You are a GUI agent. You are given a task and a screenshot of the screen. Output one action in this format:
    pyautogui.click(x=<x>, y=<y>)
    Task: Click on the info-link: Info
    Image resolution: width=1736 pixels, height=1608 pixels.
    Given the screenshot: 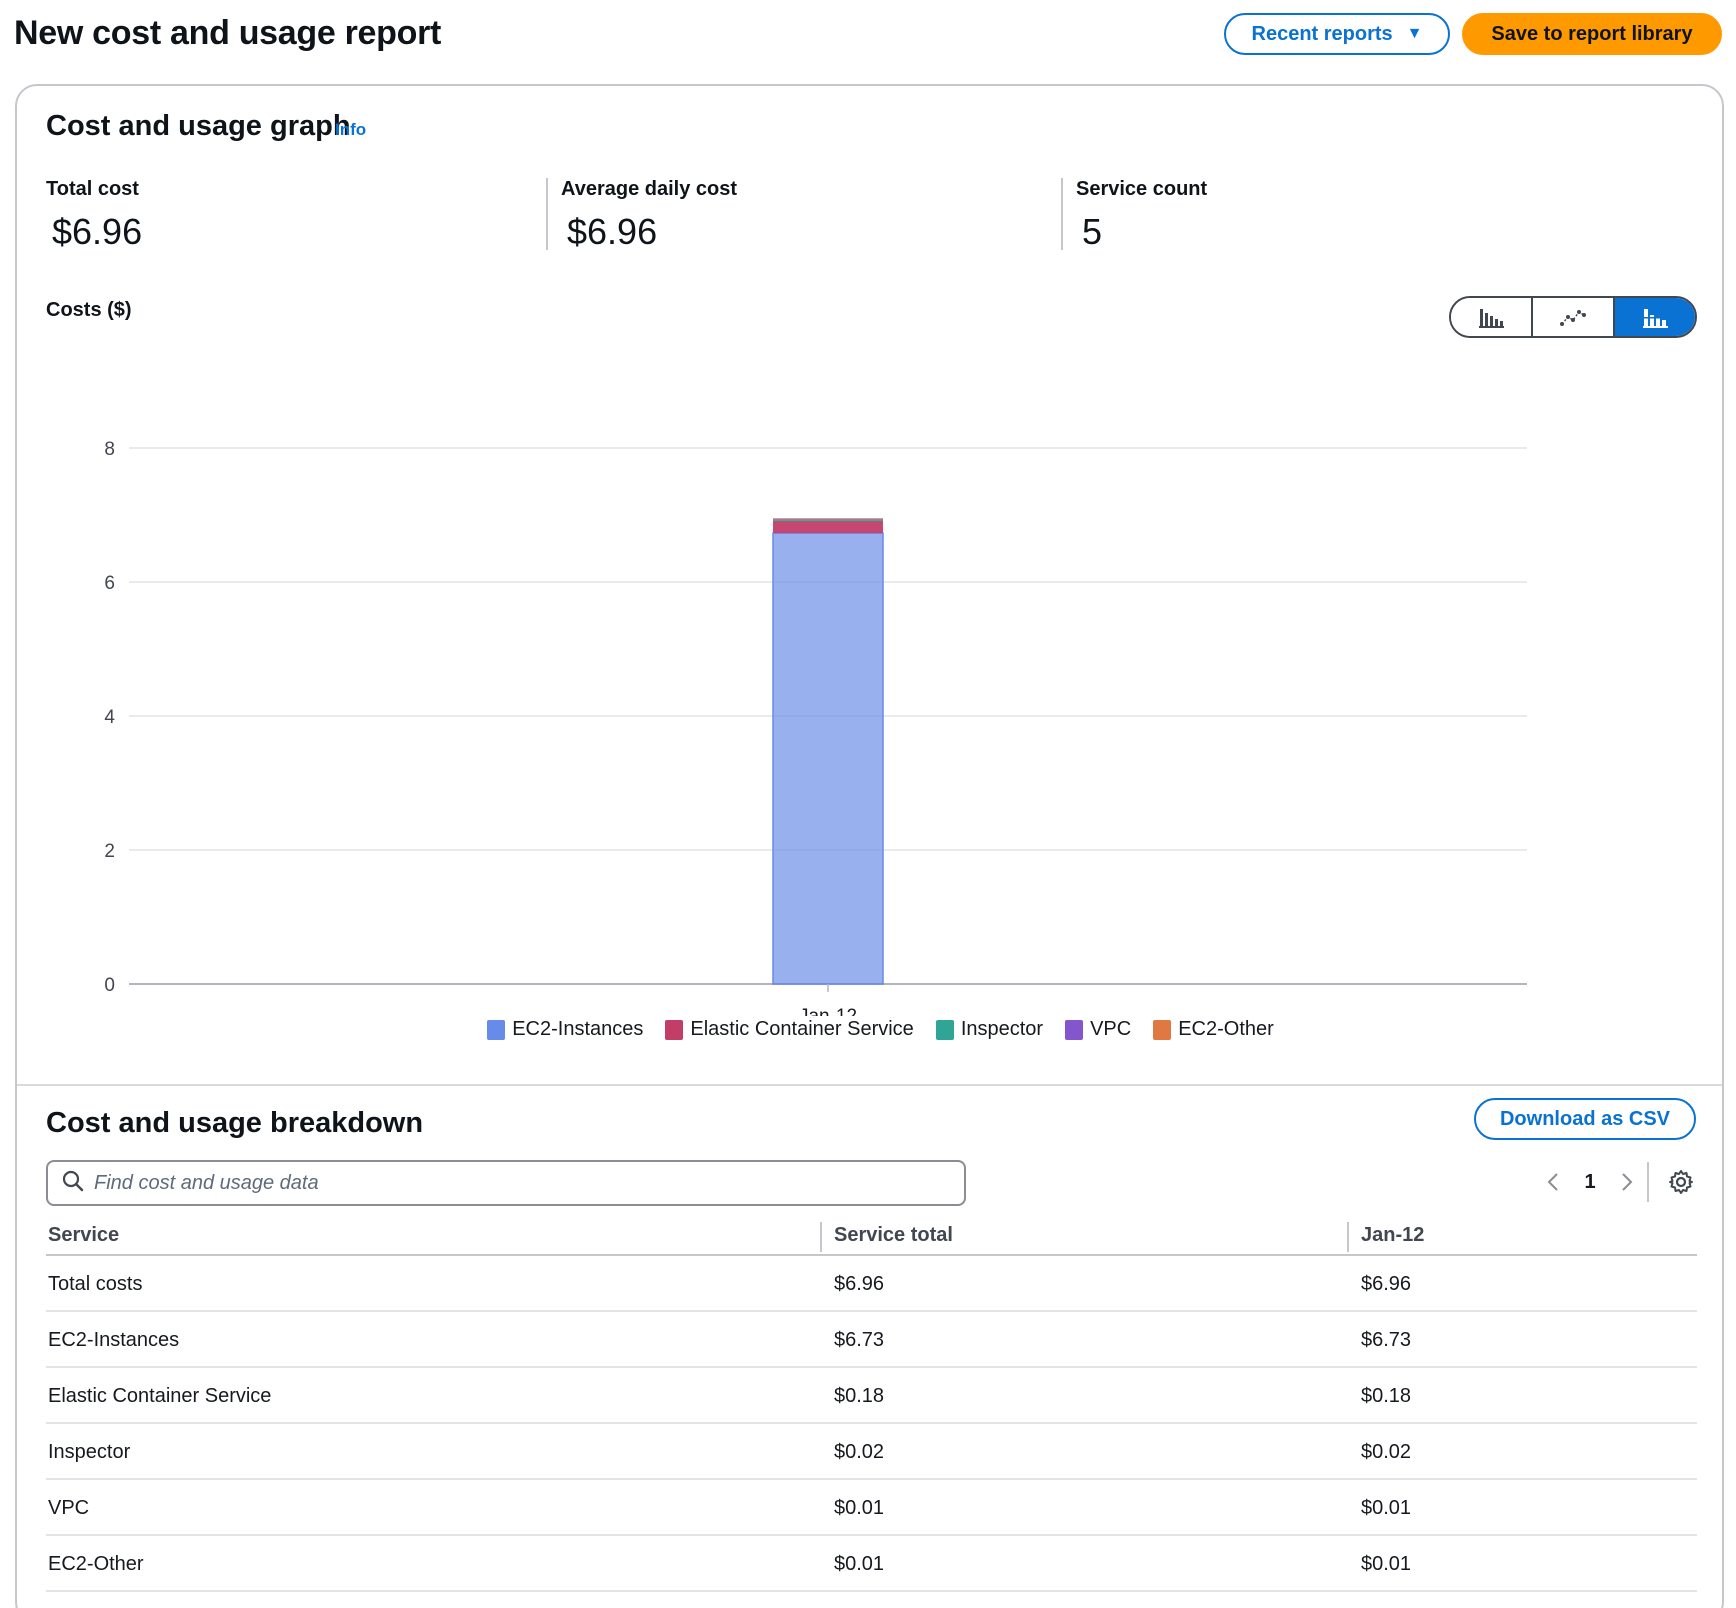 What is the action you would take?
    pyautogui.click(x=351, y=129)
    